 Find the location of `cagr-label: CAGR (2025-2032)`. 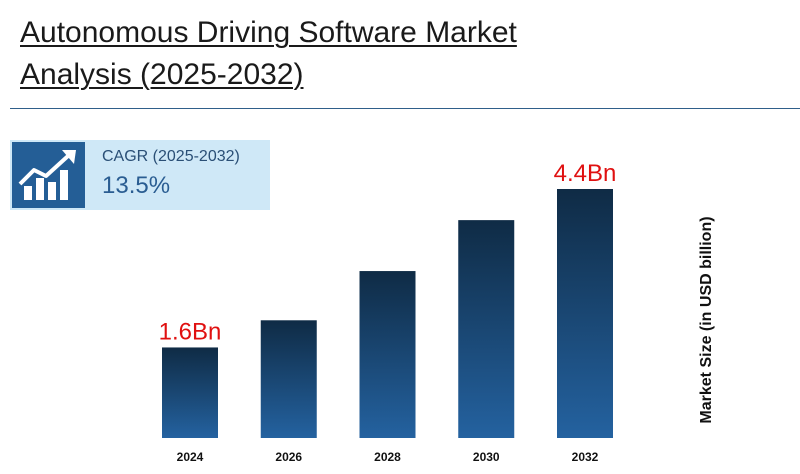

cagr-label: CAGR (2025-2032) is located at coordinates (171, 156).